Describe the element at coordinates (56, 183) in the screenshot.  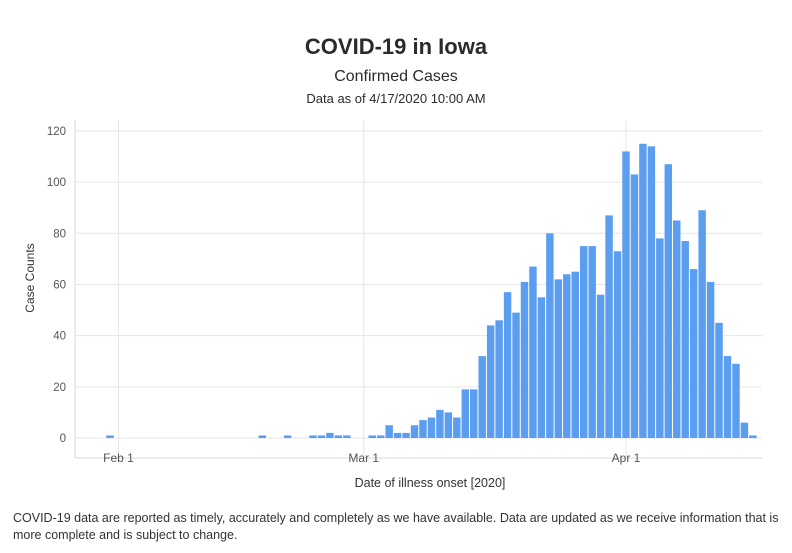
I see `y-tick-label: 100` at that location.